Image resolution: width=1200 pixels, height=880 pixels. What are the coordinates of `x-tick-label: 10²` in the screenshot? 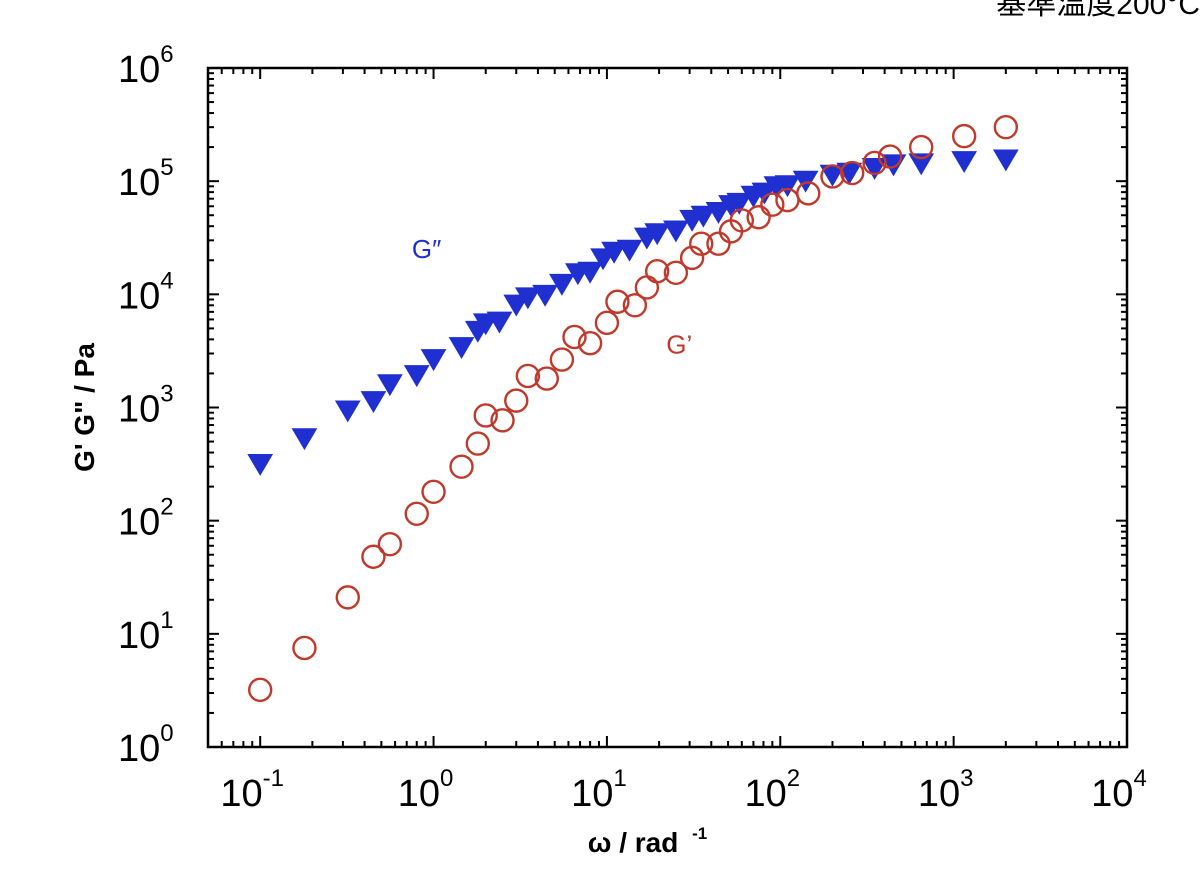 It's located at (772, 790).